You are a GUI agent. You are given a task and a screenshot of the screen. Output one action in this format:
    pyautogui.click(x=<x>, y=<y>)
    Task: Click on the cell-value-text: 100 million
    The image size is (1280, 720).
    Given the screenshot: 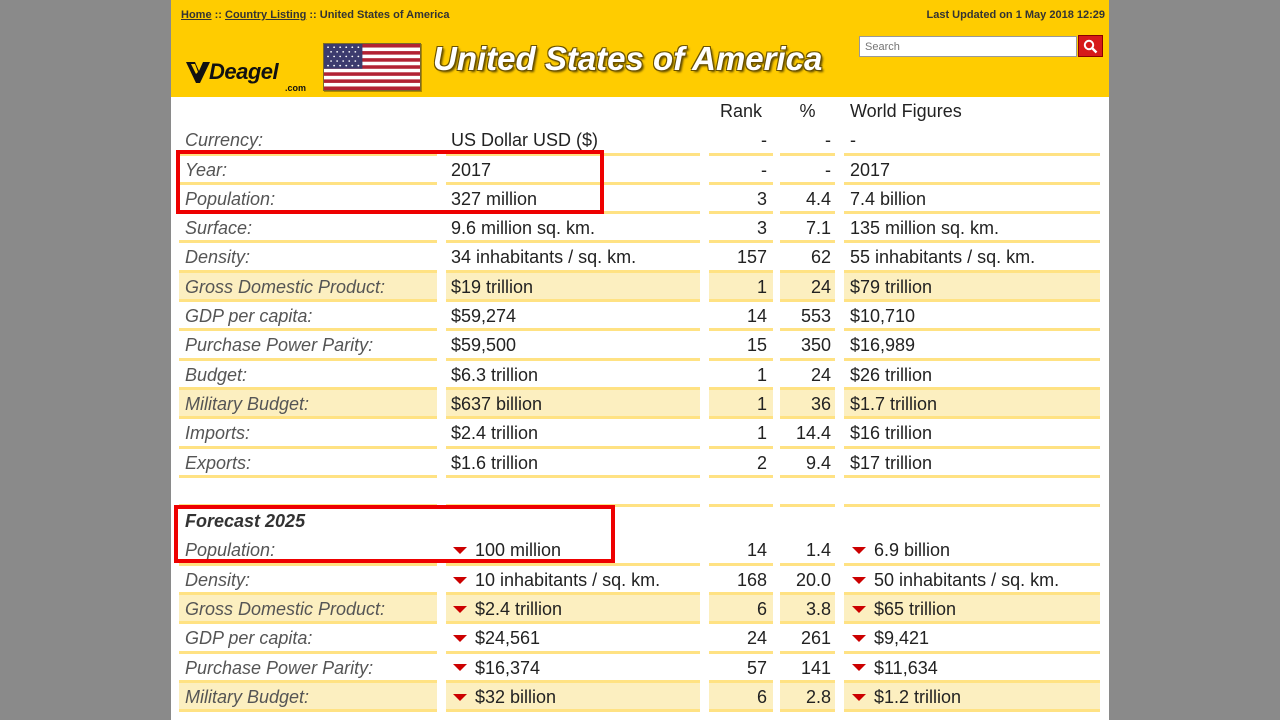 What is the action you would take?
    pyautogui.click(x=518, y=550)
    